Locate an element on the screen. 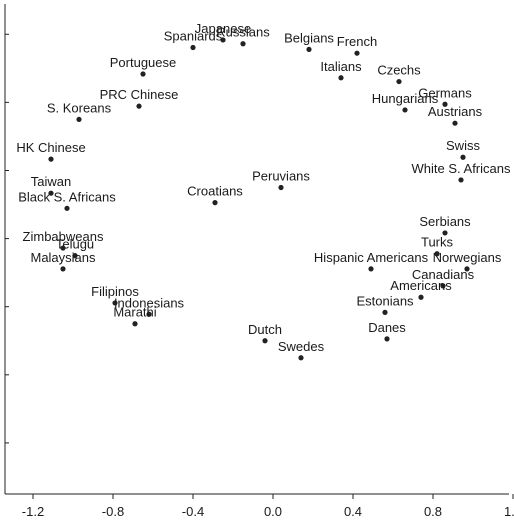 Image resolution: width=514 pixels, height=522 pixels. point-label: White S. Africans is located at coordinates (461, 168).